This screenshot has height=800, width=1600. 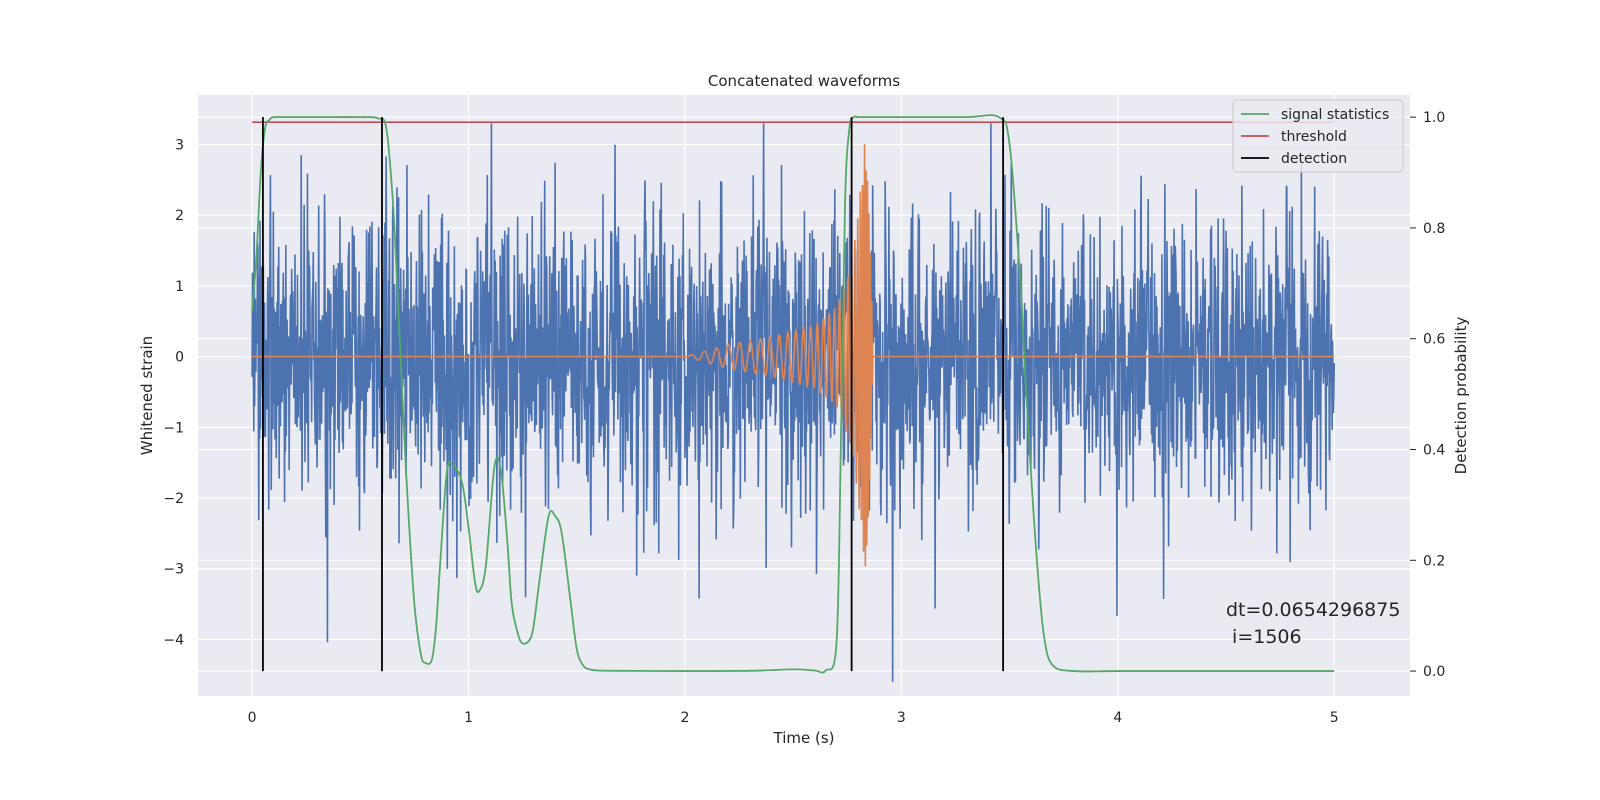 I want to click on annotation-dt: dt=0.0654296875, so click(x=1313, y=610).